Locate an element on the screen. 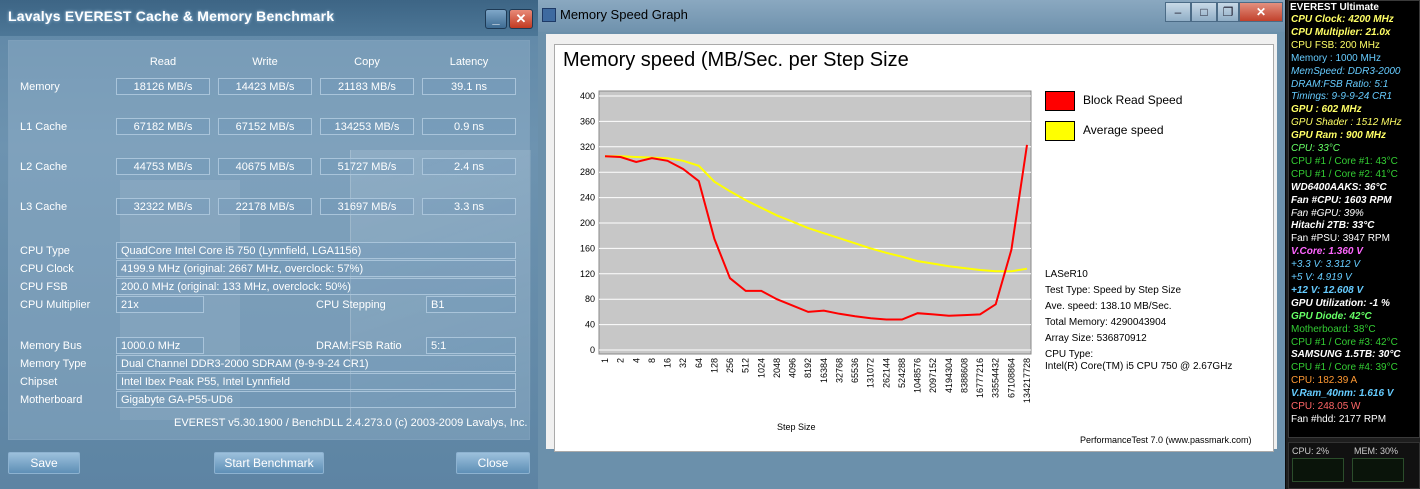  x-tick-label: 262144 is located at coordinates (886, 373).